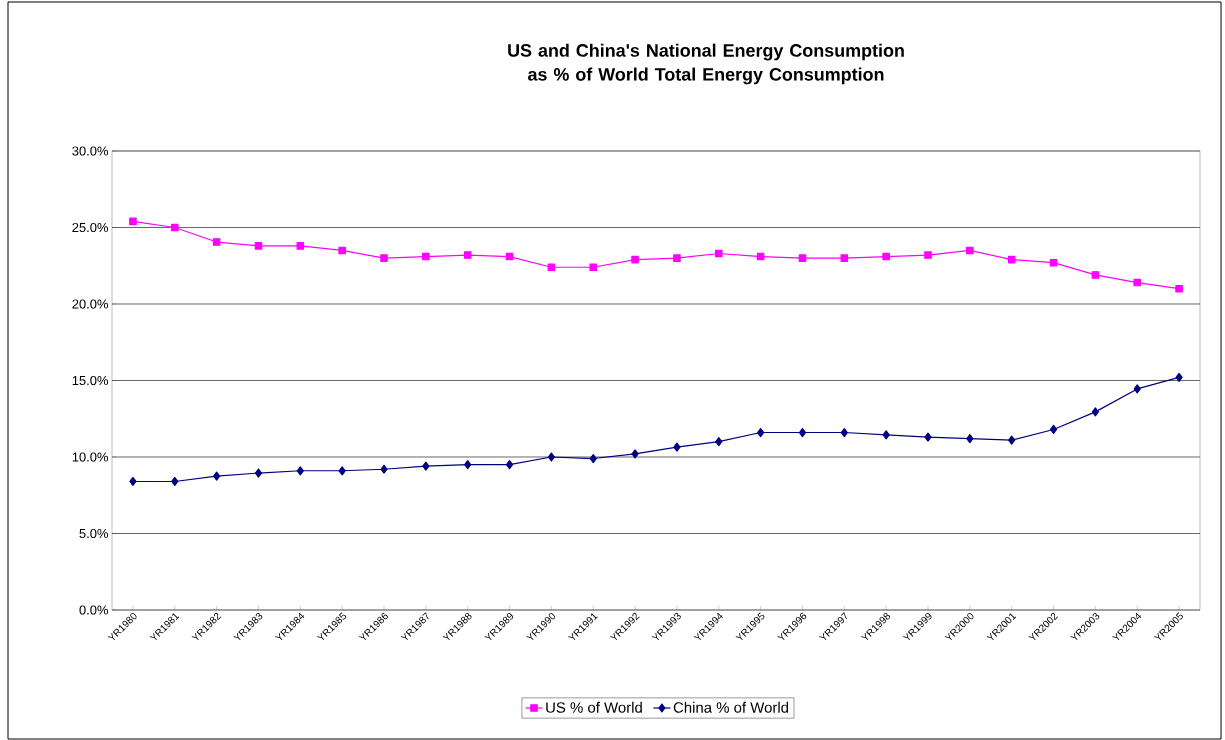 This screenshot has width=1225, height=740. I want to click on y-tick-label: 30.0%, so click(90, 151).